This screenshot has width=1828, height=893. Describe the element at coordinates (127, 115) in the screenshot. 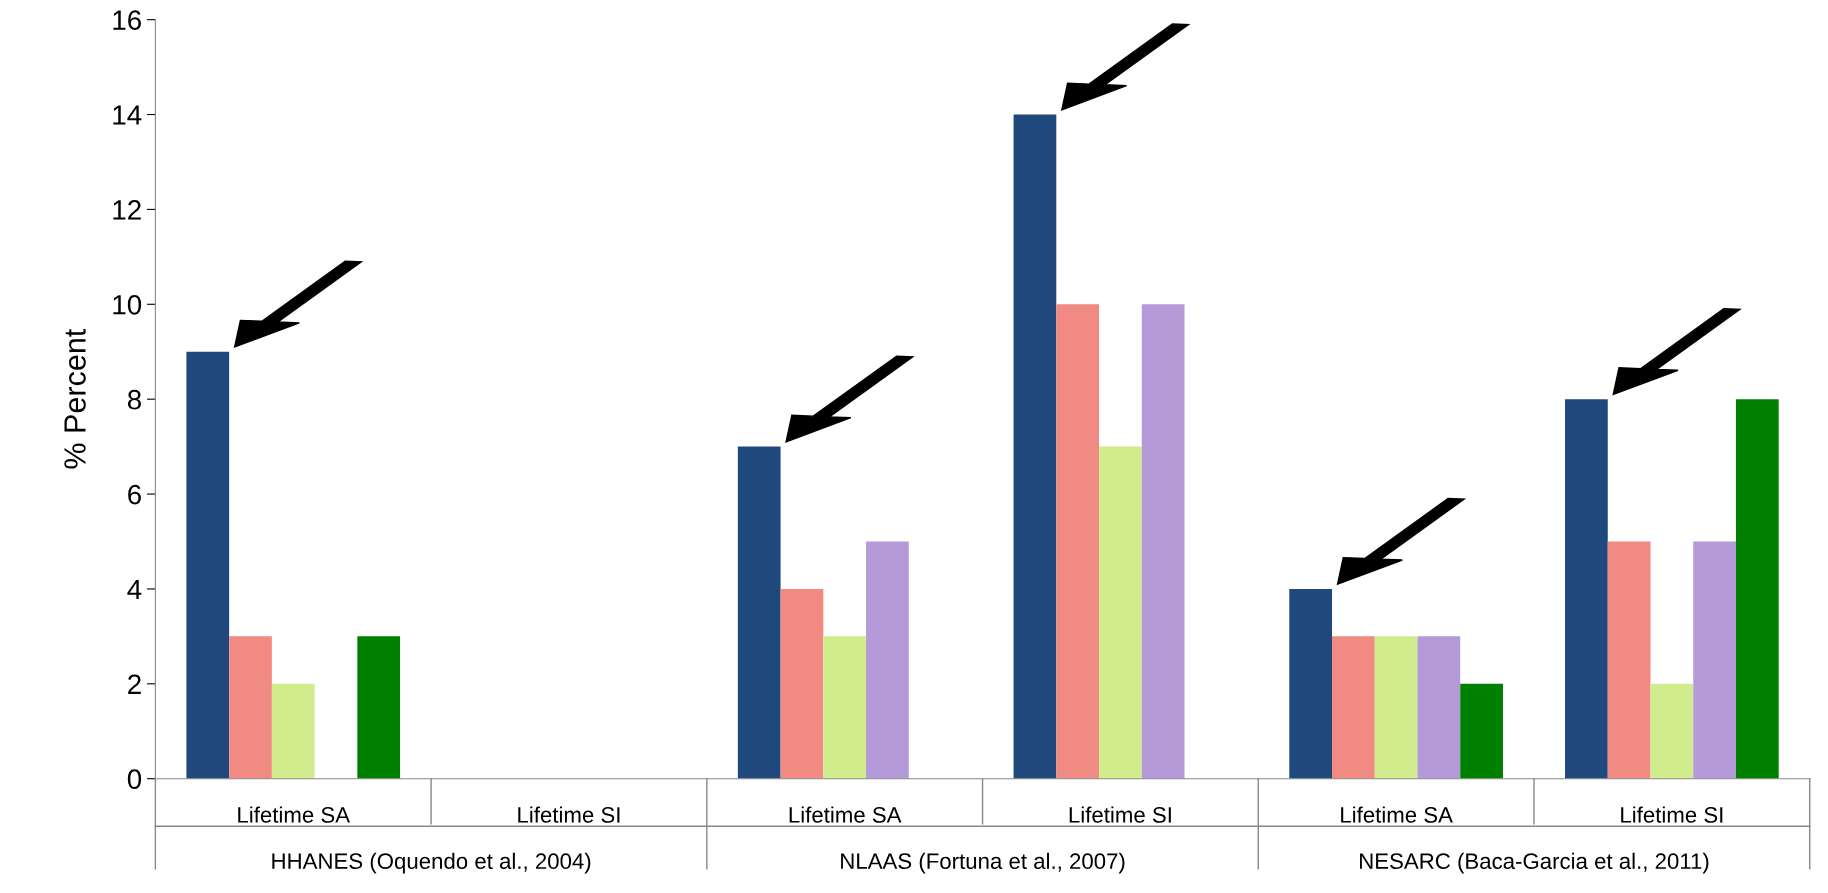

I see `y-tick-label: 14` at that location.